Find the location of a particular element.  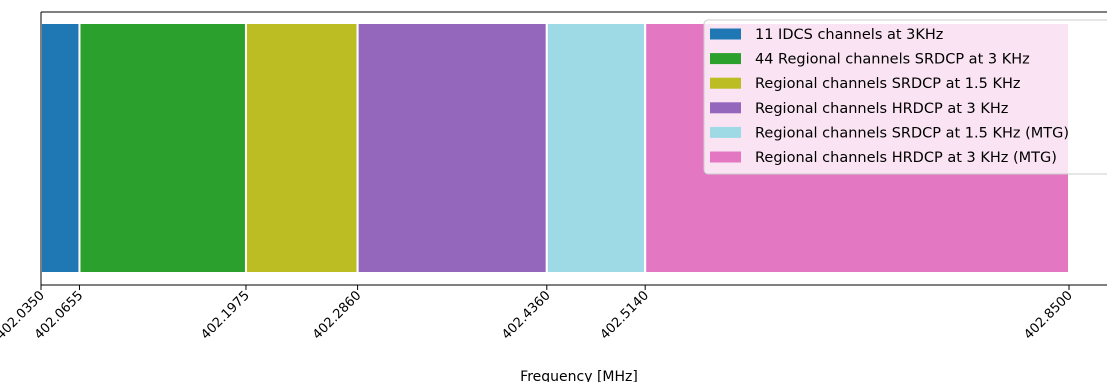

x-tick-label: 402.8500 is located at coordinates (1048, 315).